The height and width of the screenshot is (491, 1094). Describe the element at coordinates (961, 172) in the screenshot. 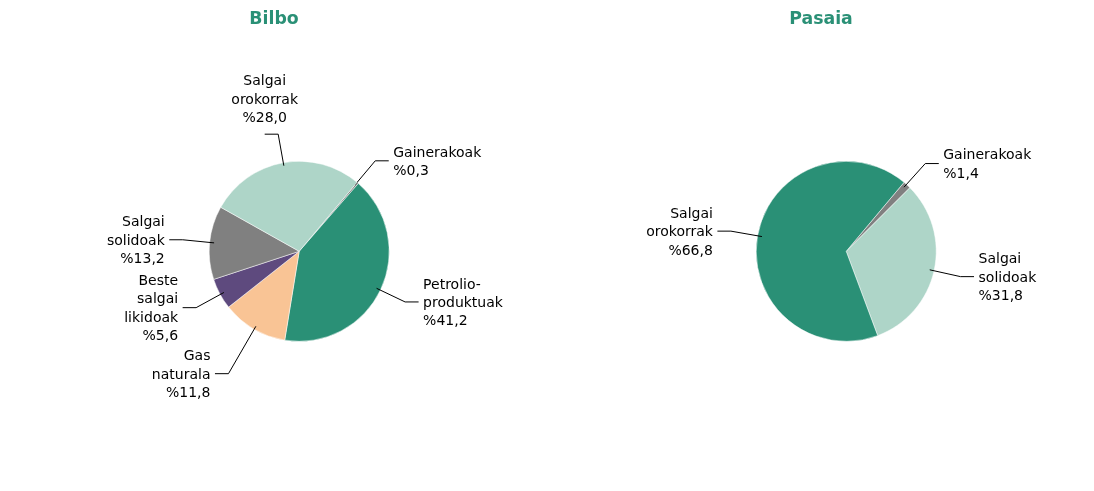

I see `data-label: %1,4` at that location.